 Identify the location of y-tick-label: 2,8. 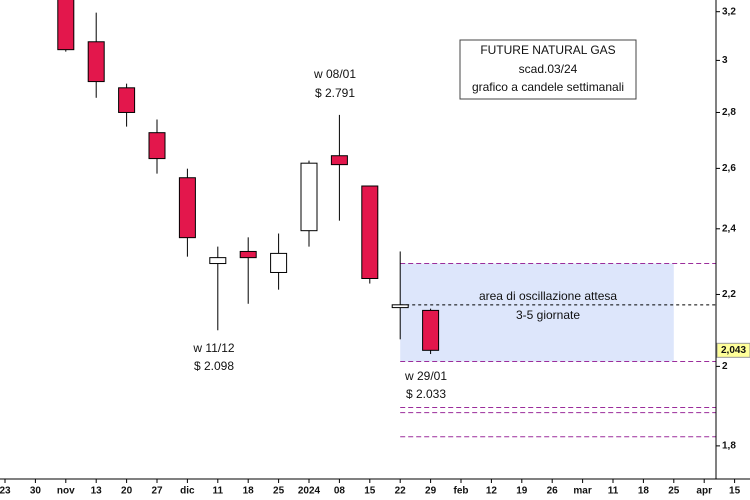
(729, 112).